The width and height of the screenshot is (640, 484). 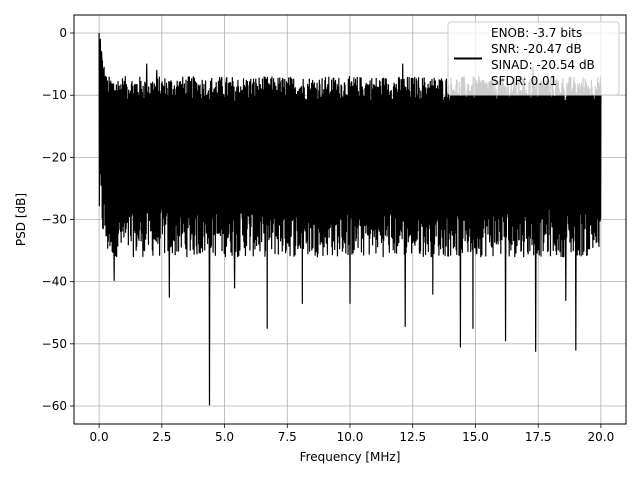 I want to click on legend-enob: ENOB: -3.7 bits, so click(x=536, y=33).